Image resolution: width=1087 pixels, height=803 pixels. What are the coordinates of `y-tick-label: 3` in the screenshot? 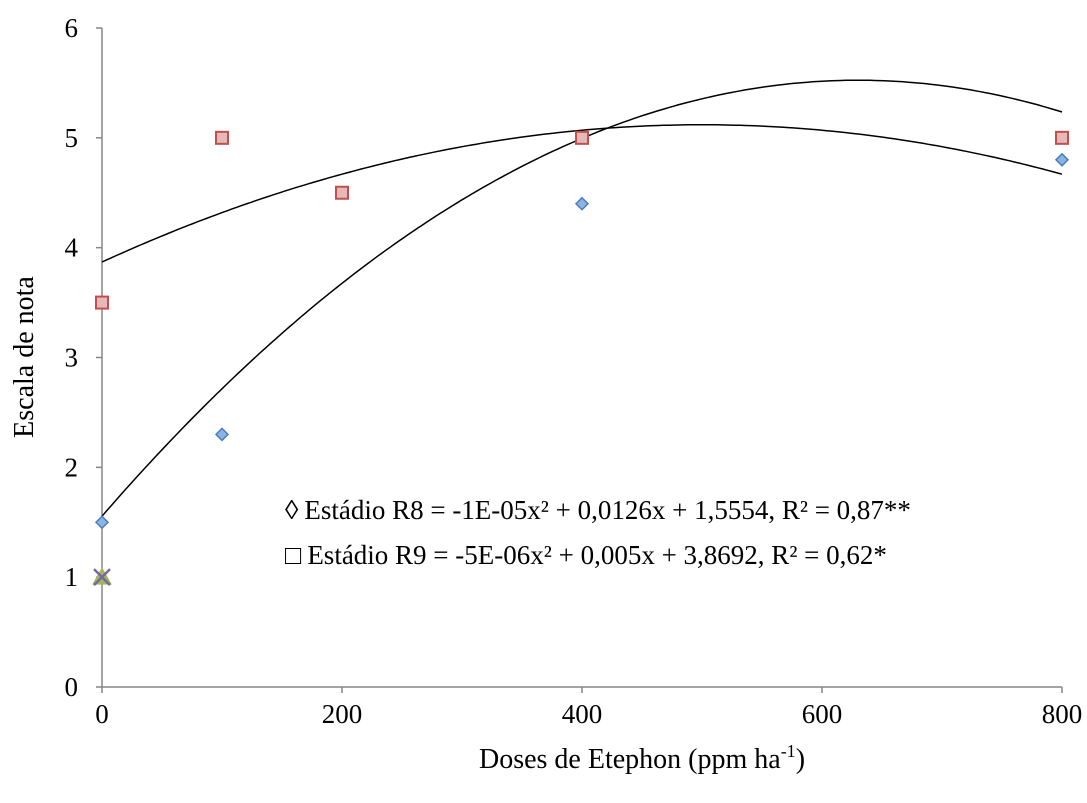 It's located at (72, 358).